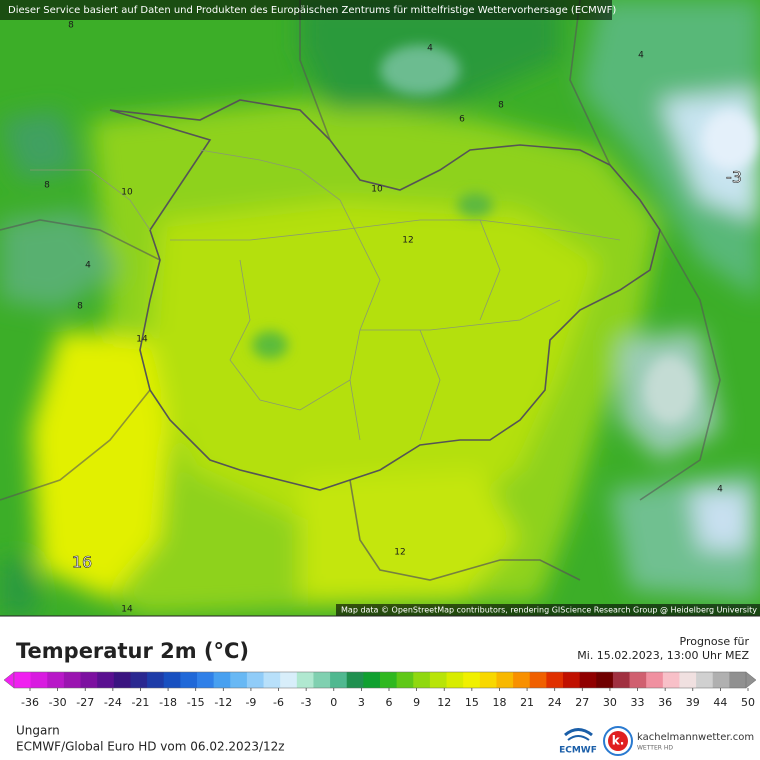 This screenshot has width=760, height=760. I want to click on colorbar-tick-label: -6, so click(278, 702).